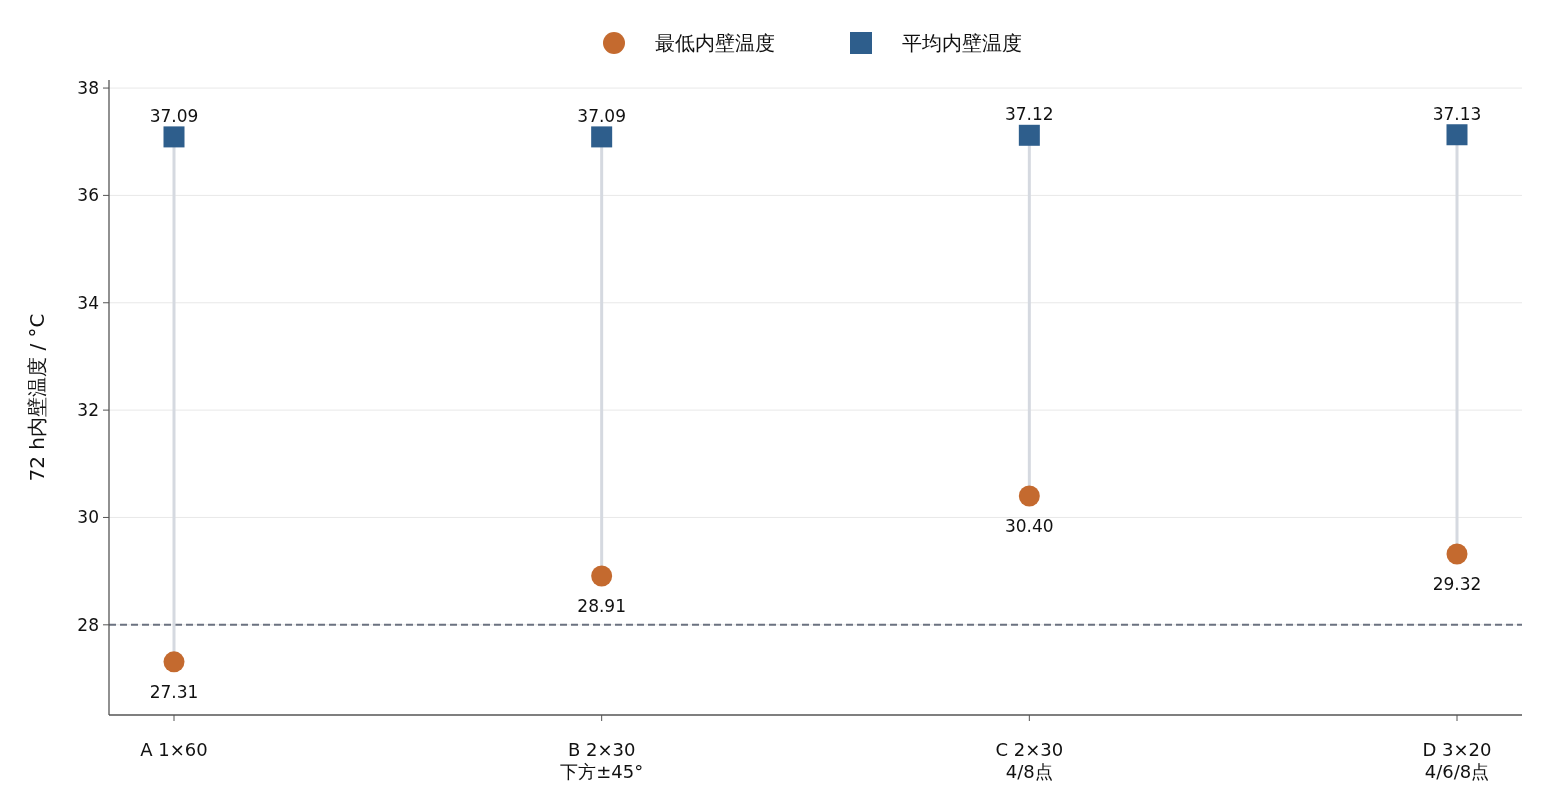 The height and width of the screenshot is (806, 1543). What do you see at coordinates (174, 749) in the screenshot?
I see `x-tick-label: A 1×60` at bounding box center [174, 749].